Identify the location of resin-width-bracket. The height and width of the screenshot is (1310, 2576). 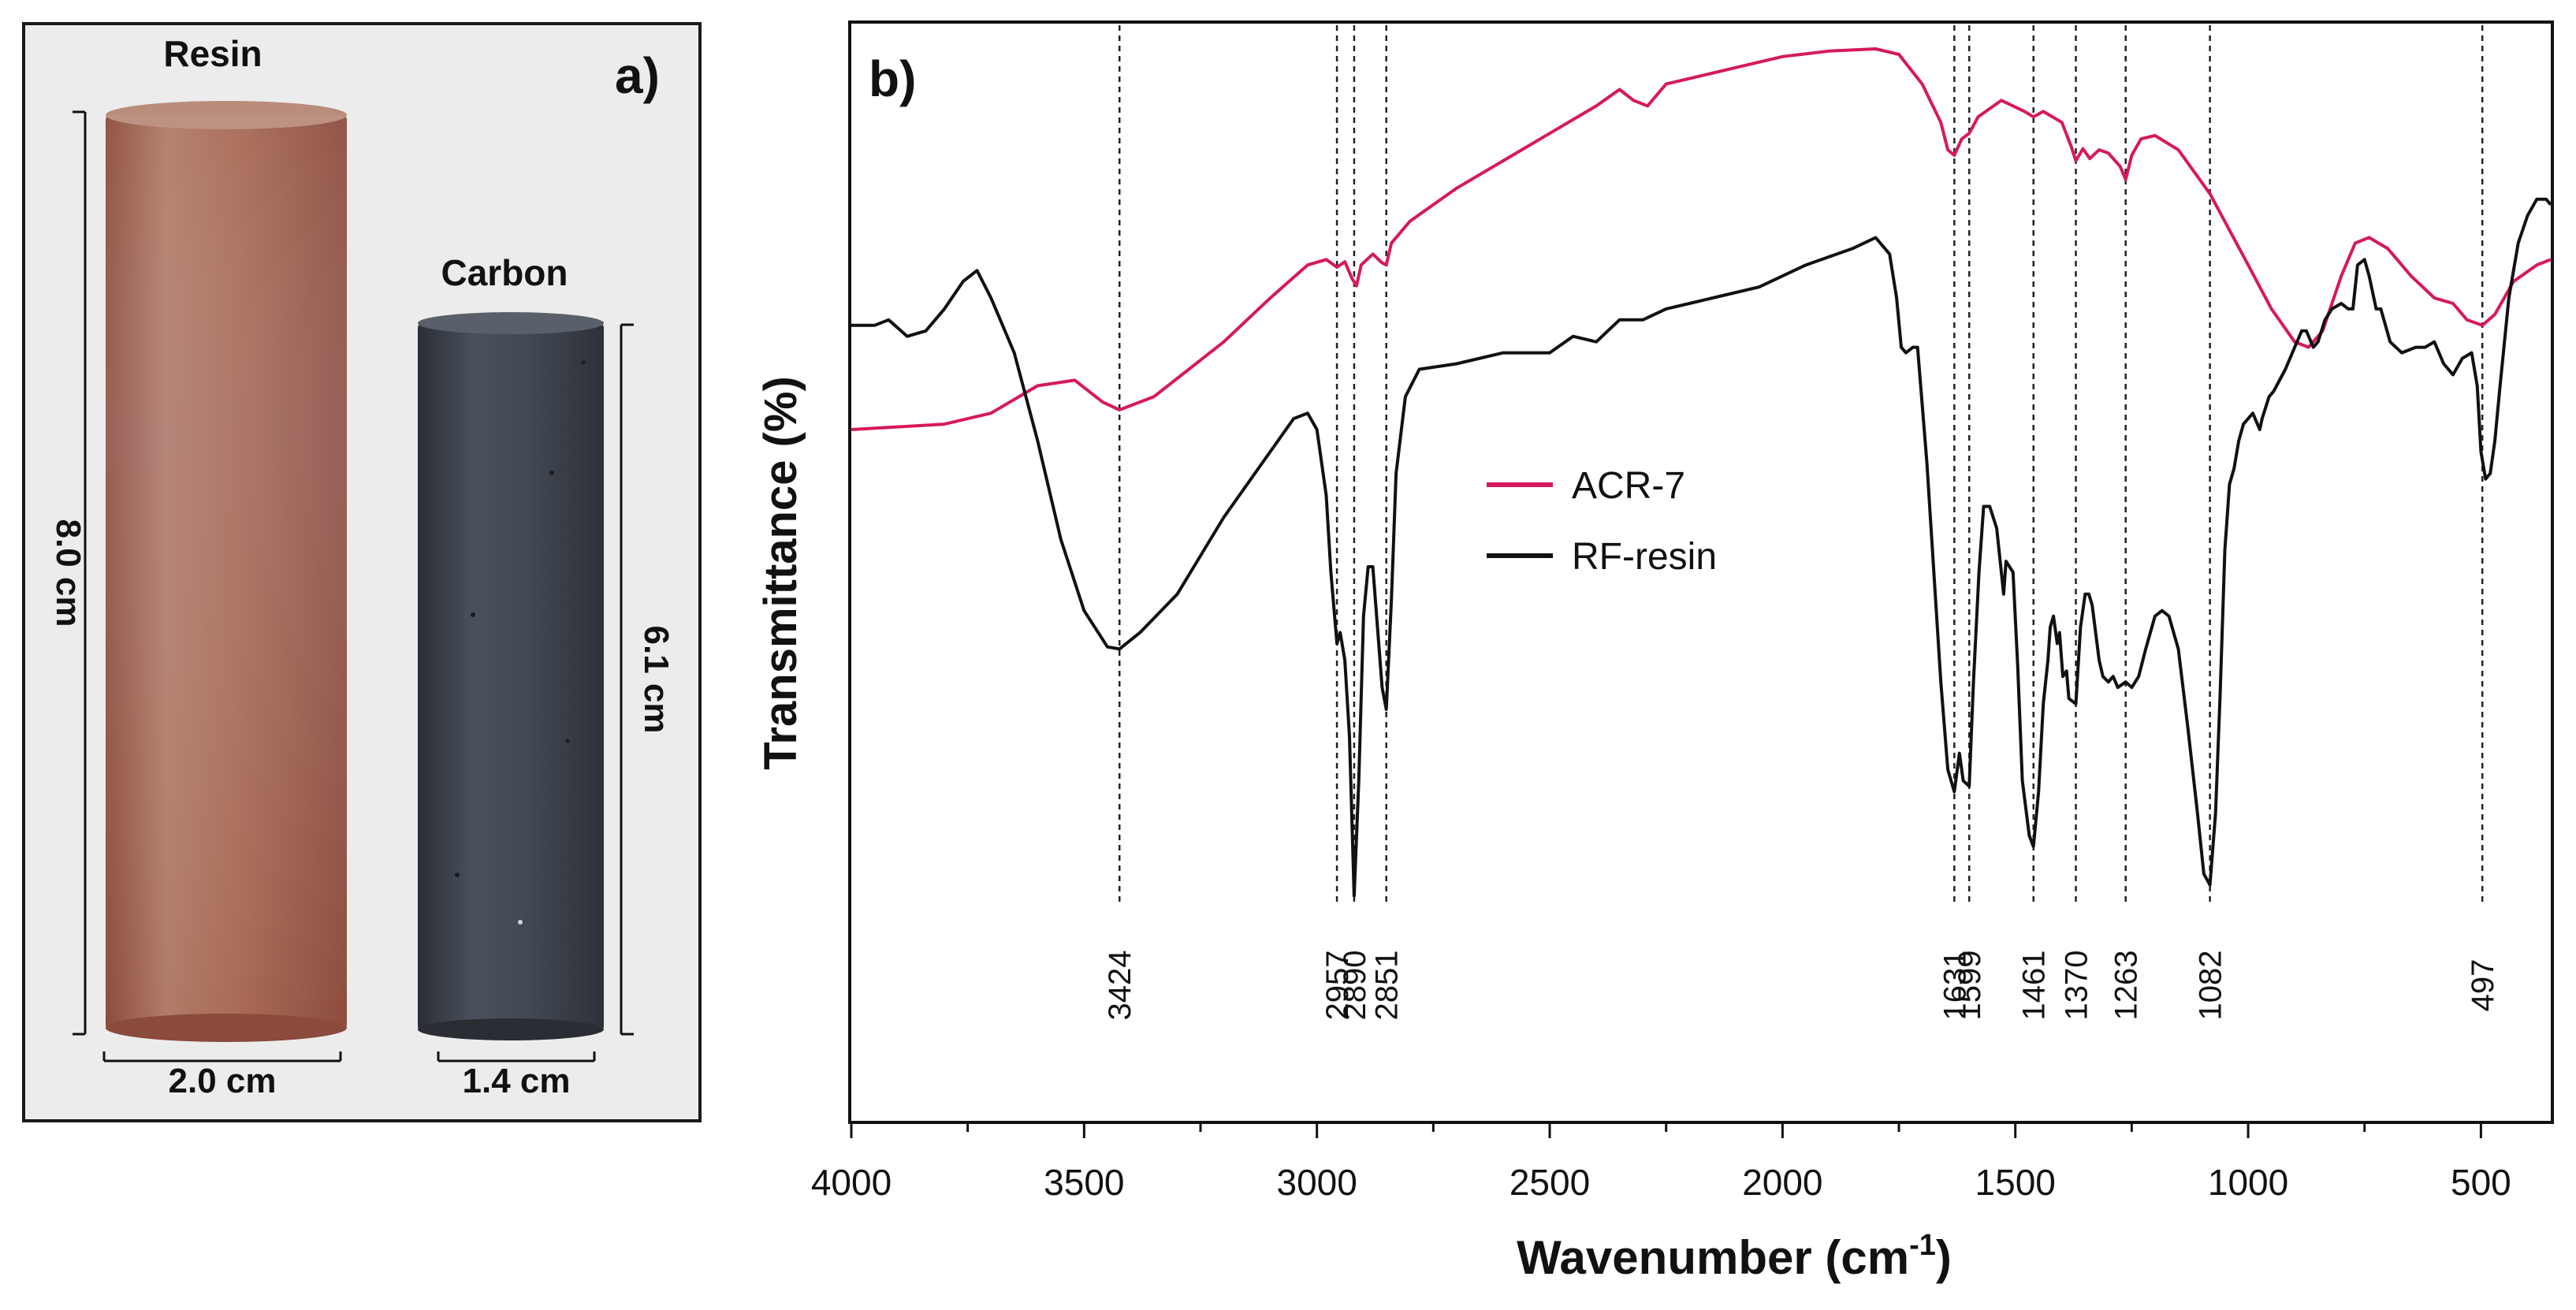
(222, 1057).